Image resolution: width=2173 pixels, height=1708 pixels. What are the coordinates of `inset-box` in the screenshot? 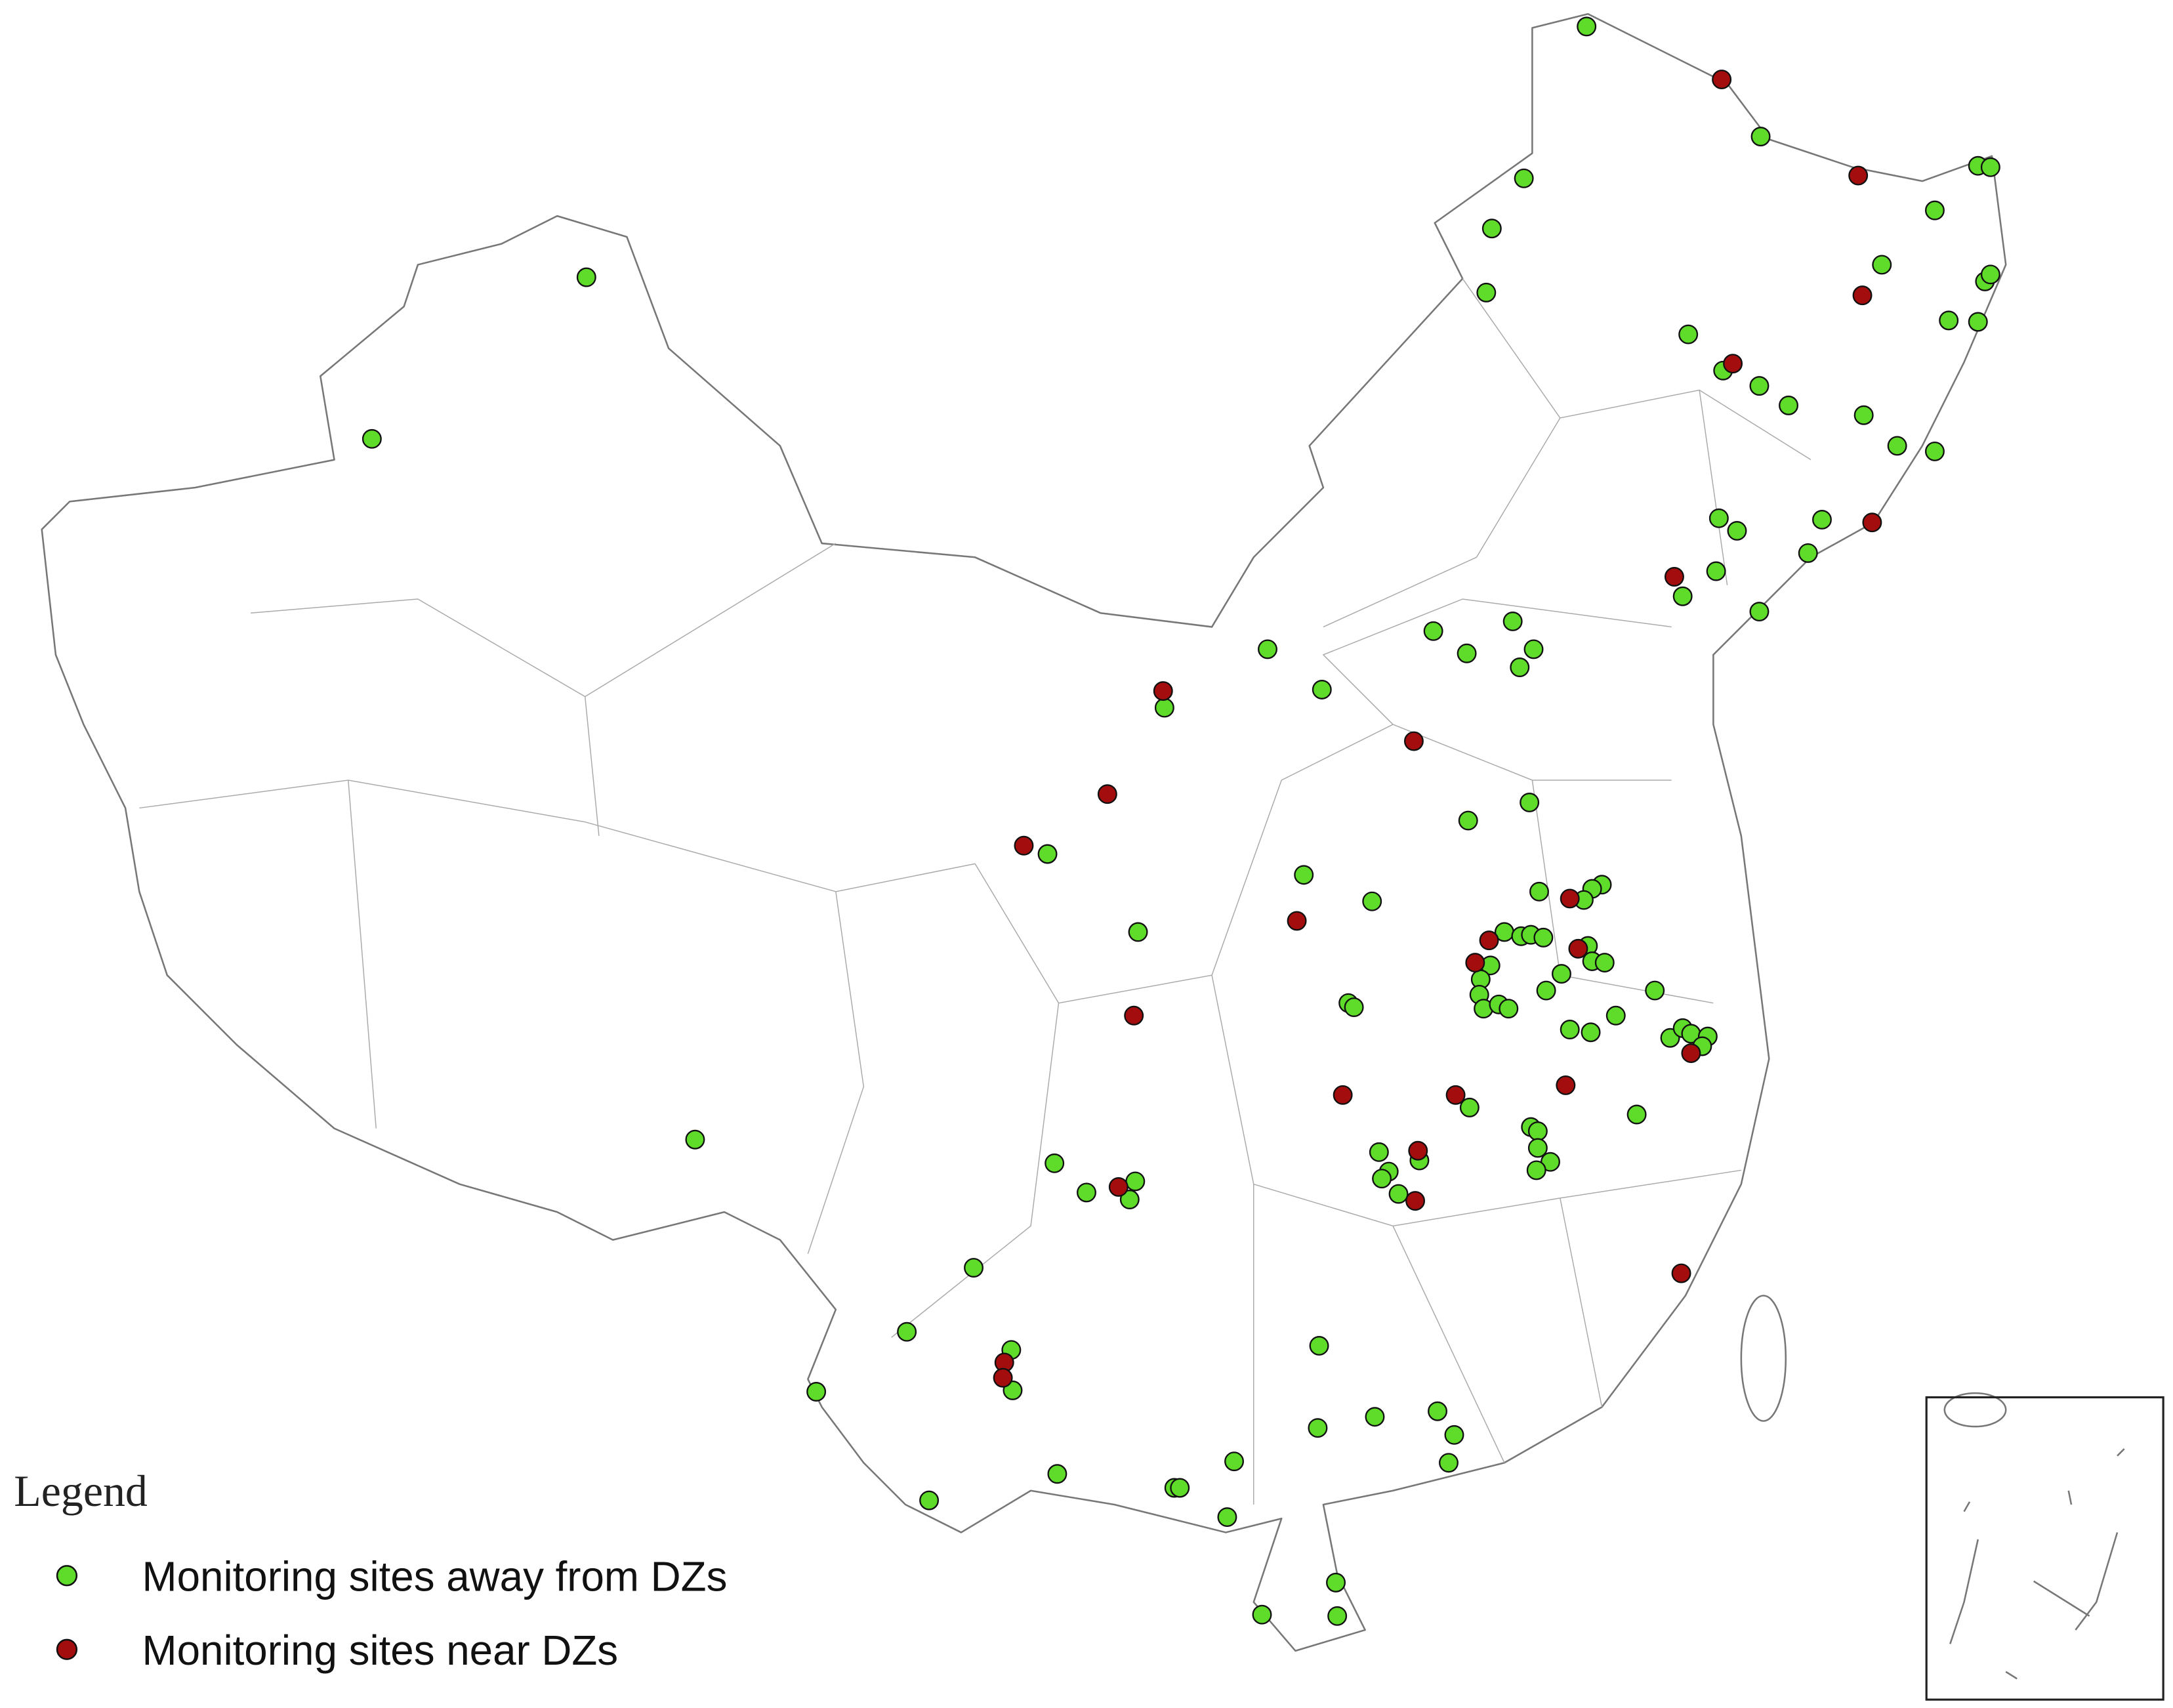 It's located at (2044, 1548).